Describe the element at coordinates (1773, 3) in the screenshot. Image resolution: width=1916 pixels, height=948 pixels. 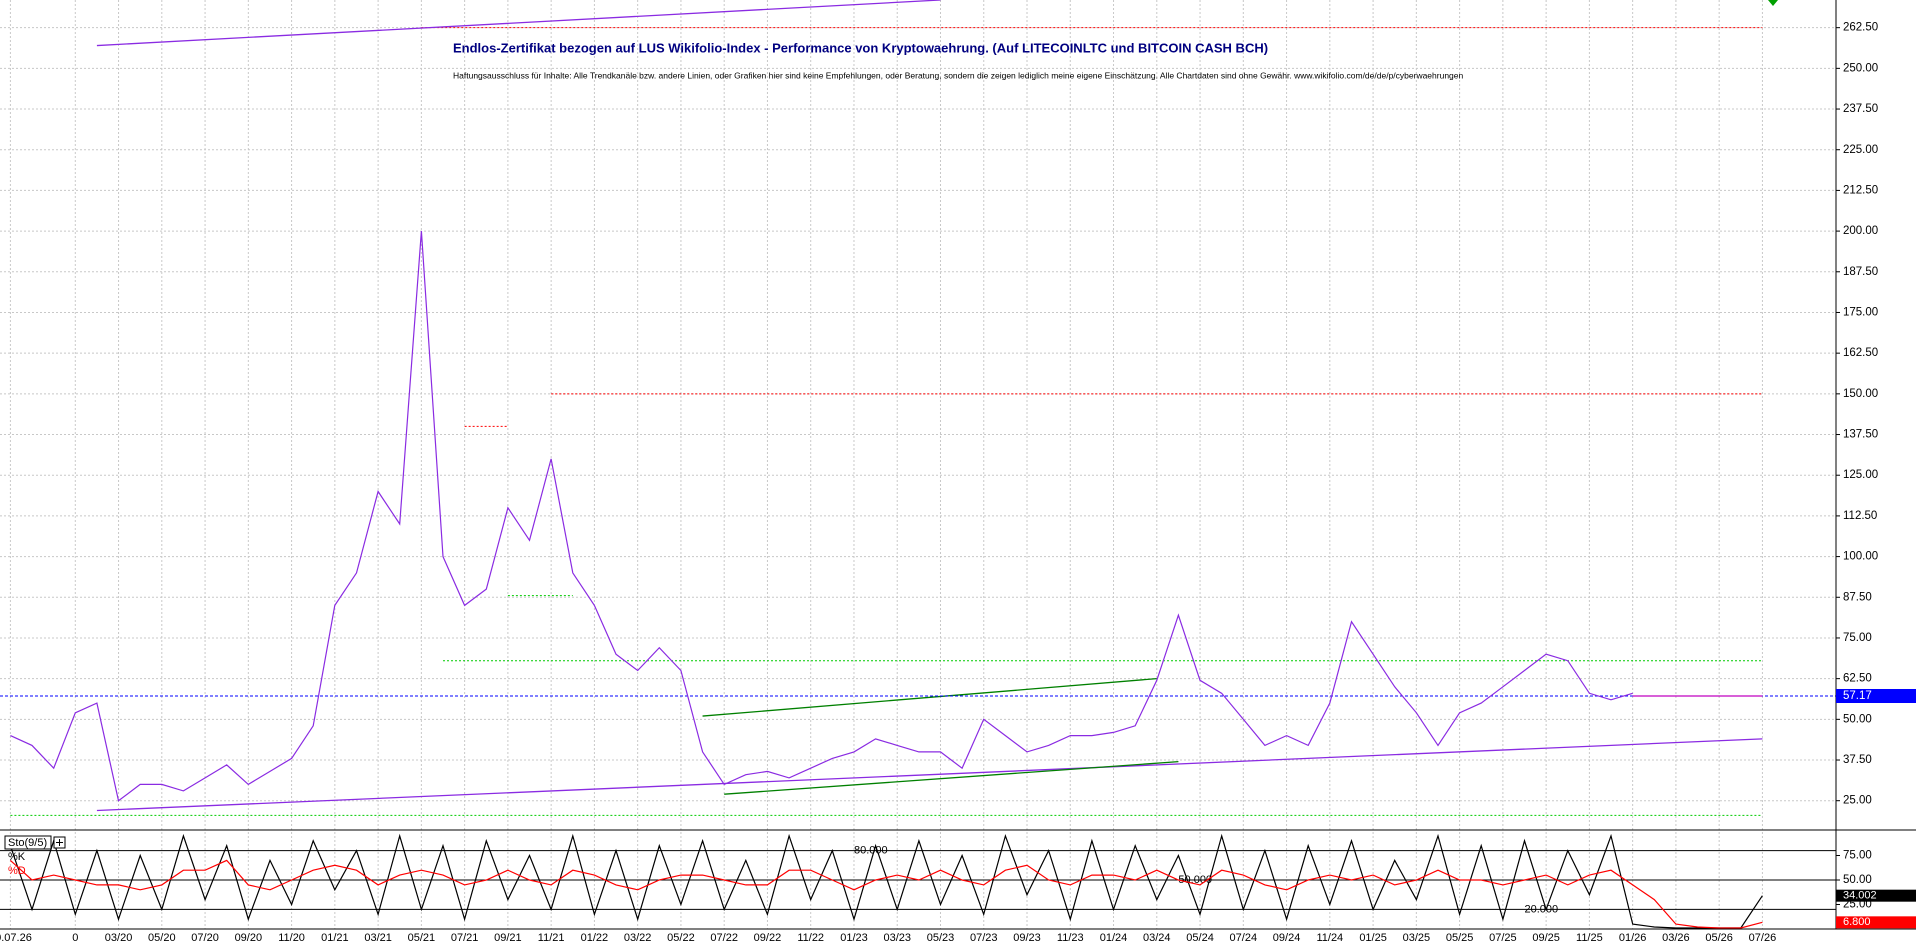
I see `arrow-marker` at that location.